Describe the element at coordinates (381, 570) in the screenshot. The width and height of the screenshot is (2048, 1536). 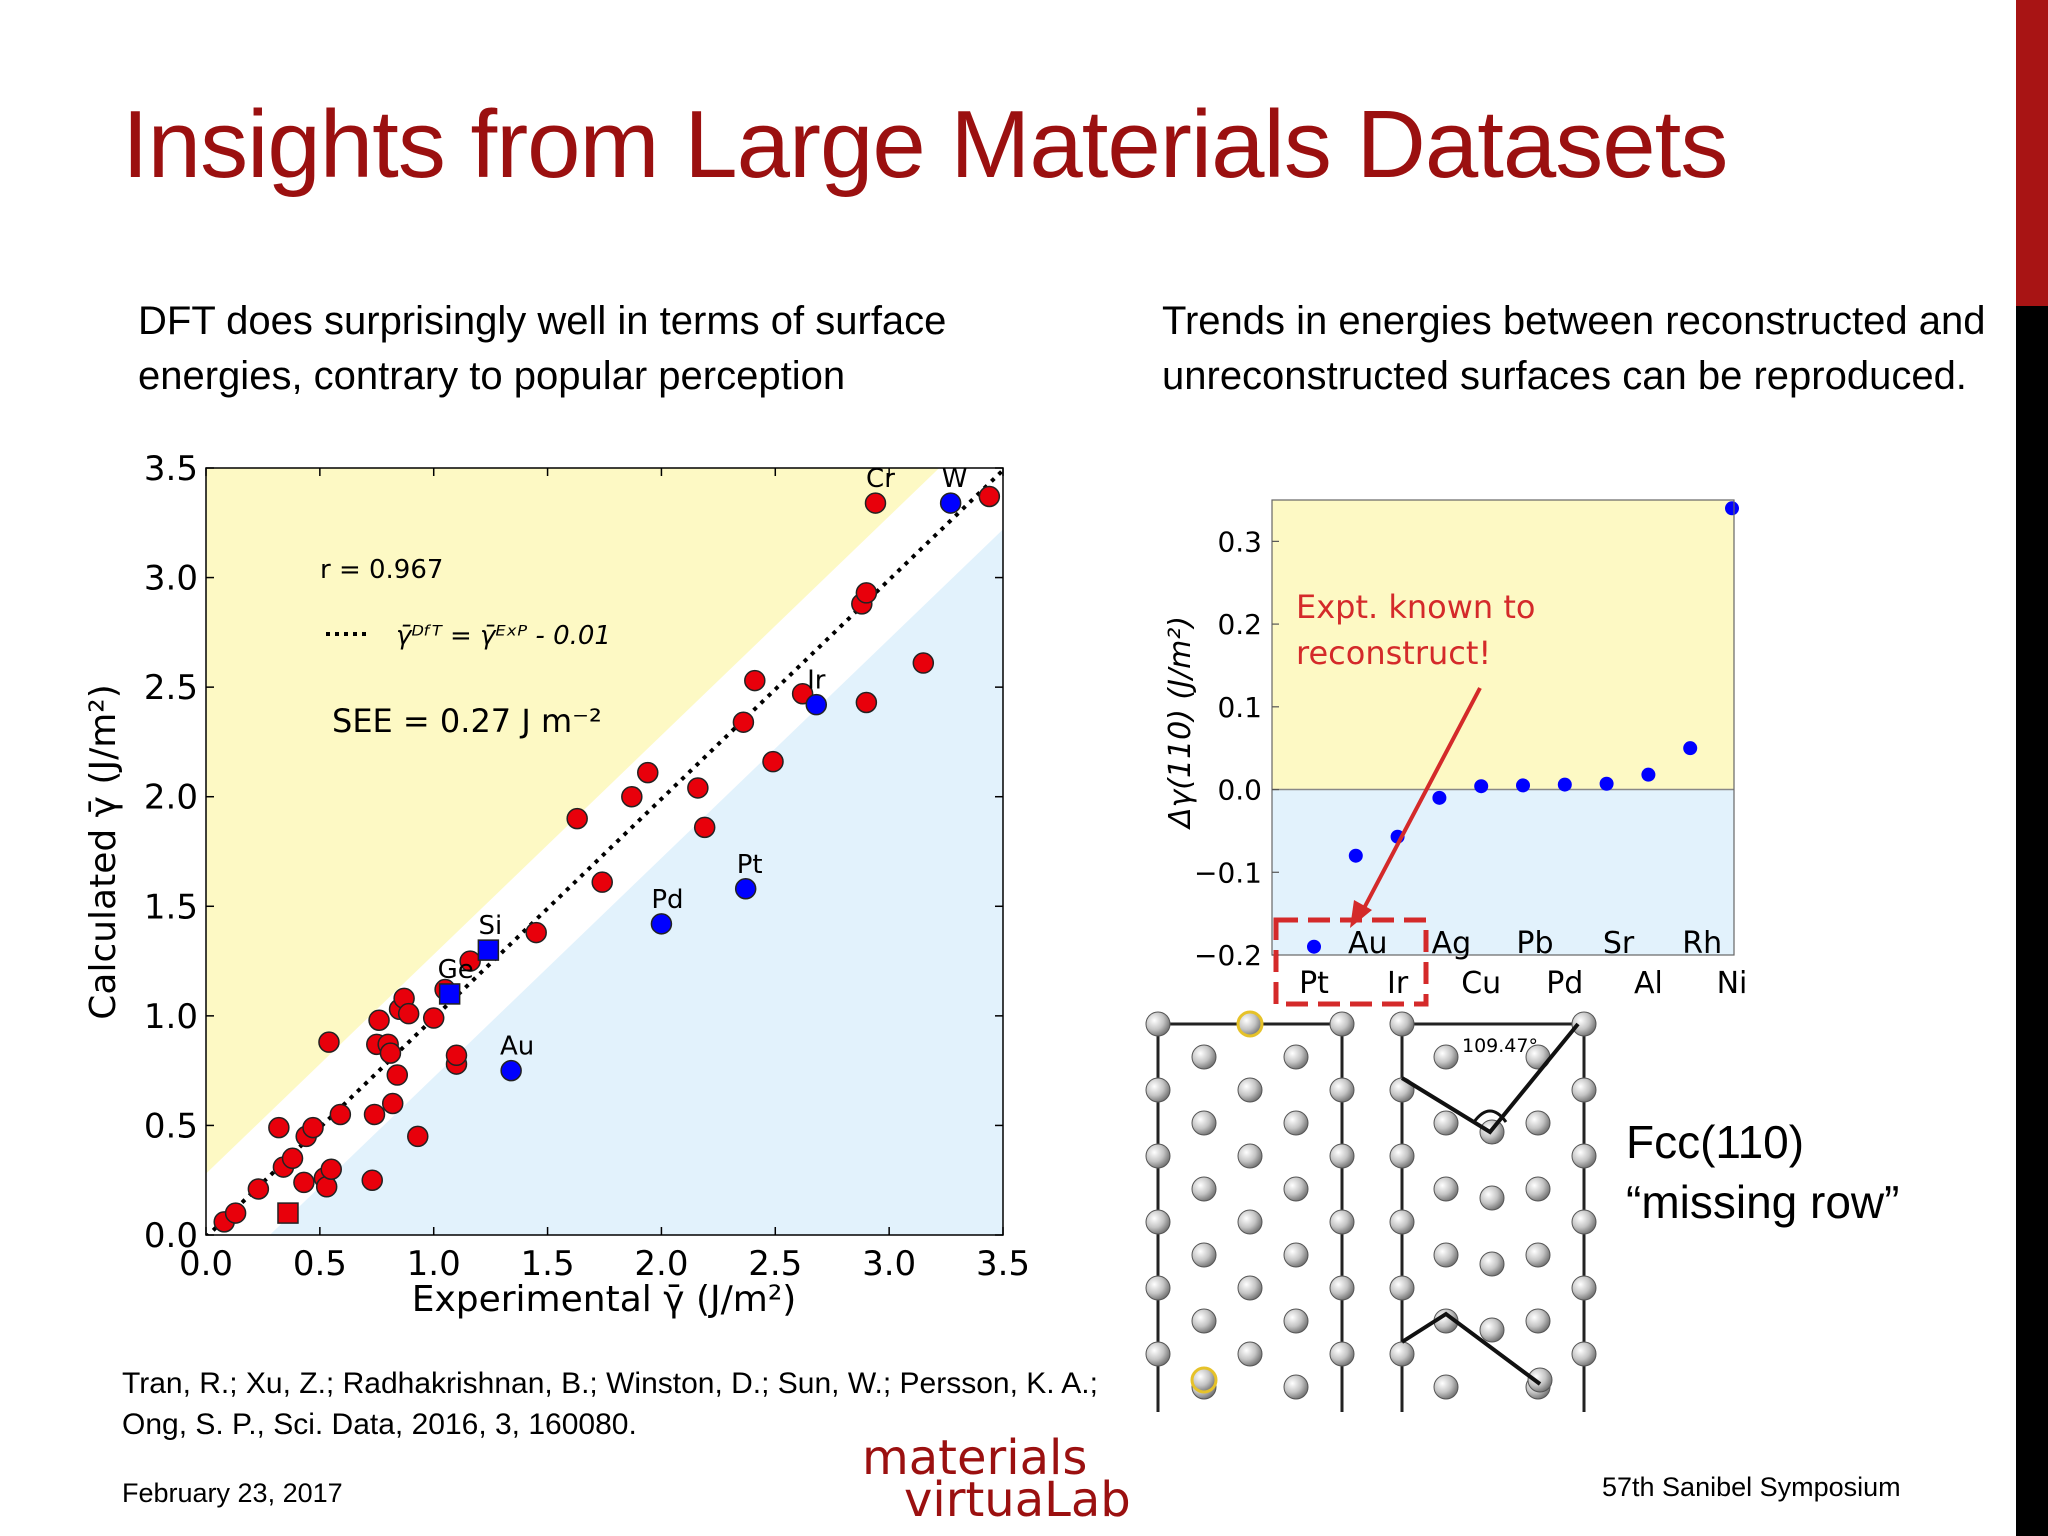
I see `r-value-text: r = 0.967` at that location.